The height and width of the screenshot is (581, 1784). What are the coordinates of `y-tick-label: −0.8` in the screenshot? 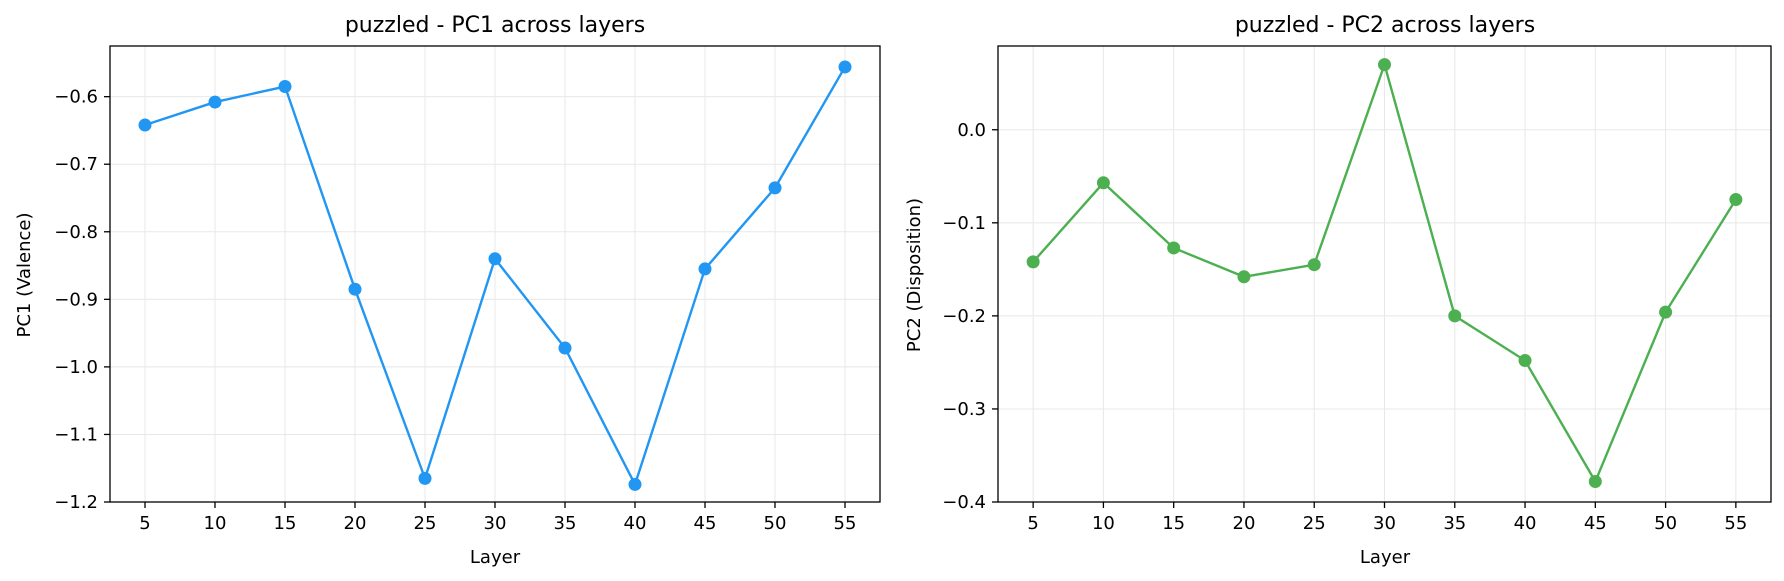 It's located at (76, 232).